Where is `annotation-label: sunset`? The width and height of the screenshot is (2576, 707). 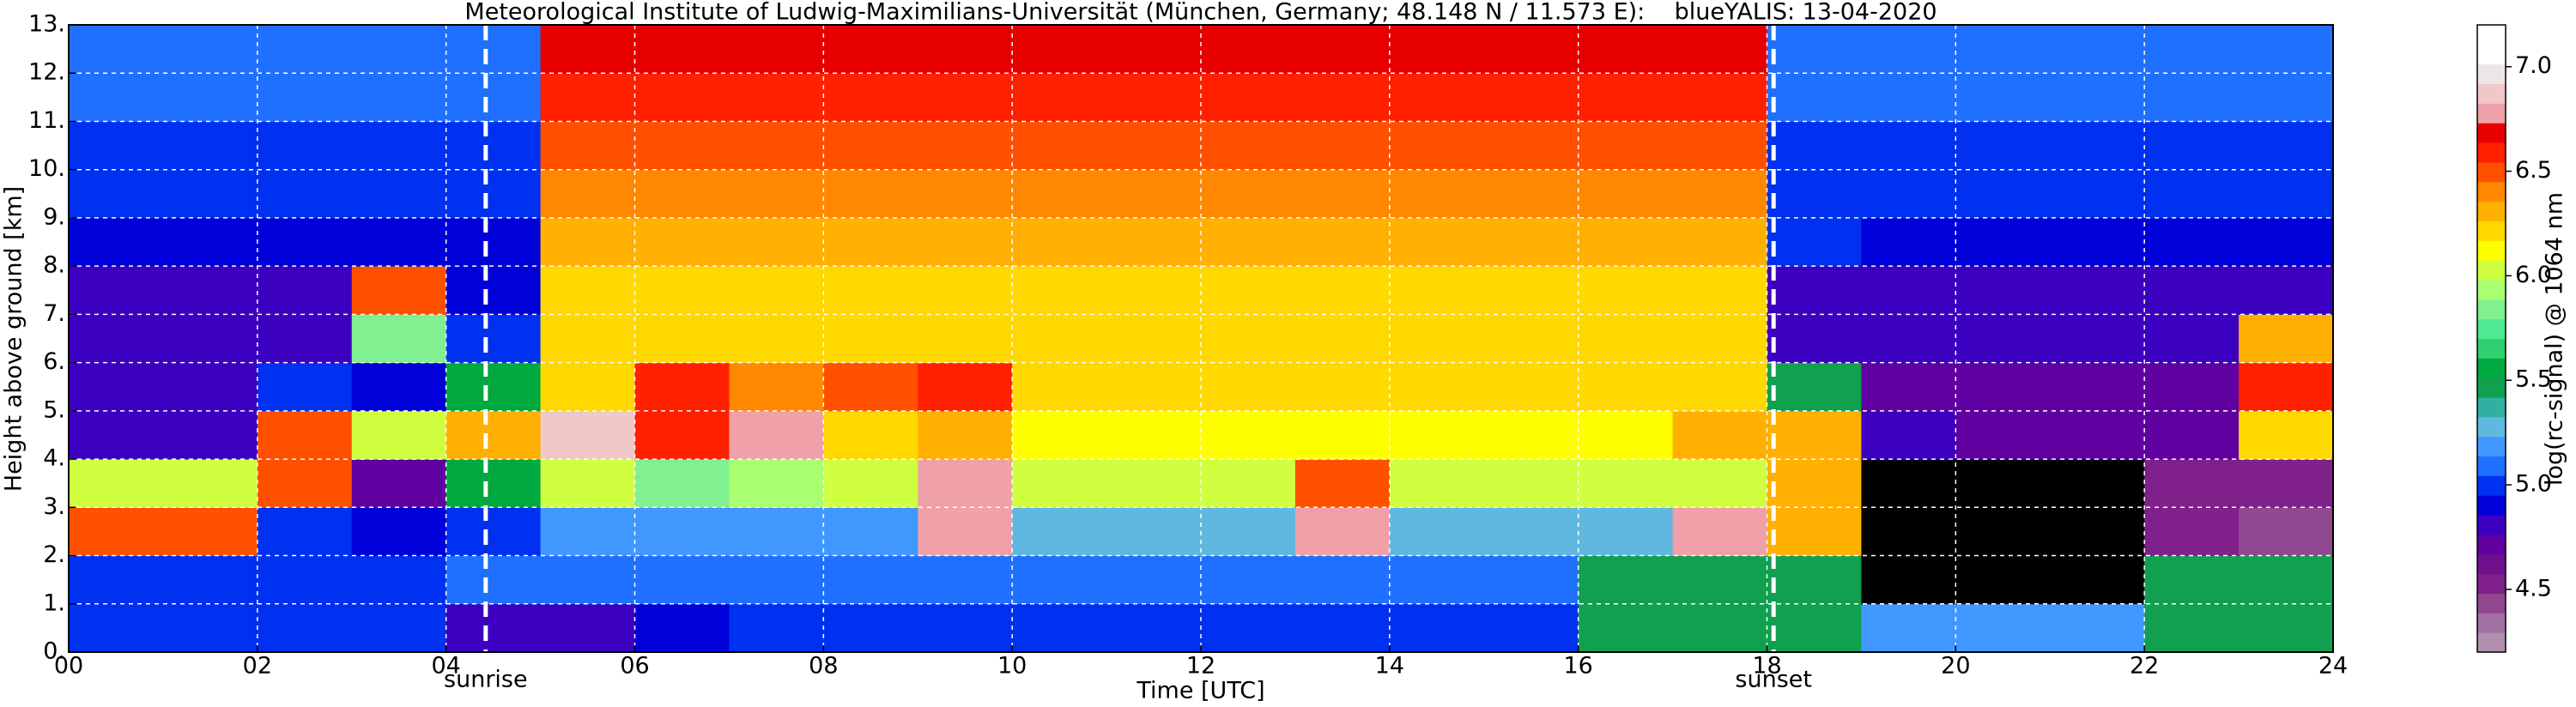
annotation-label: sunset is located at coordinates (1773, 680).